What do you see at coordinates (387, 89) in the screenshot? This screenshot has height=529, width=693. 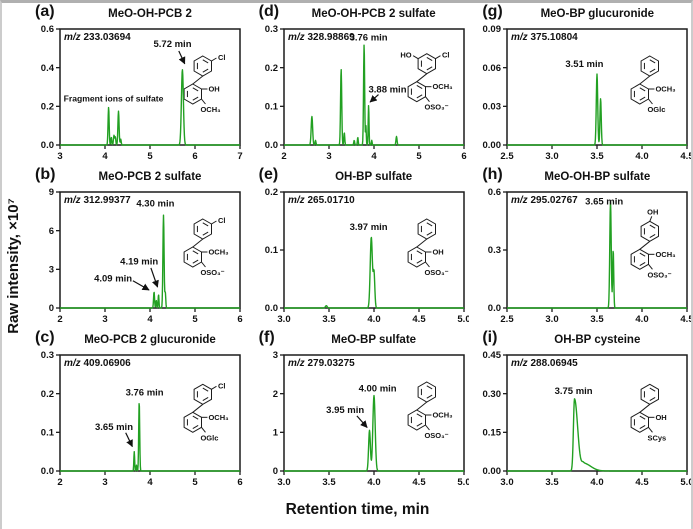 I see `peak-label: 3.88 min` at bounding box center [387, 89].